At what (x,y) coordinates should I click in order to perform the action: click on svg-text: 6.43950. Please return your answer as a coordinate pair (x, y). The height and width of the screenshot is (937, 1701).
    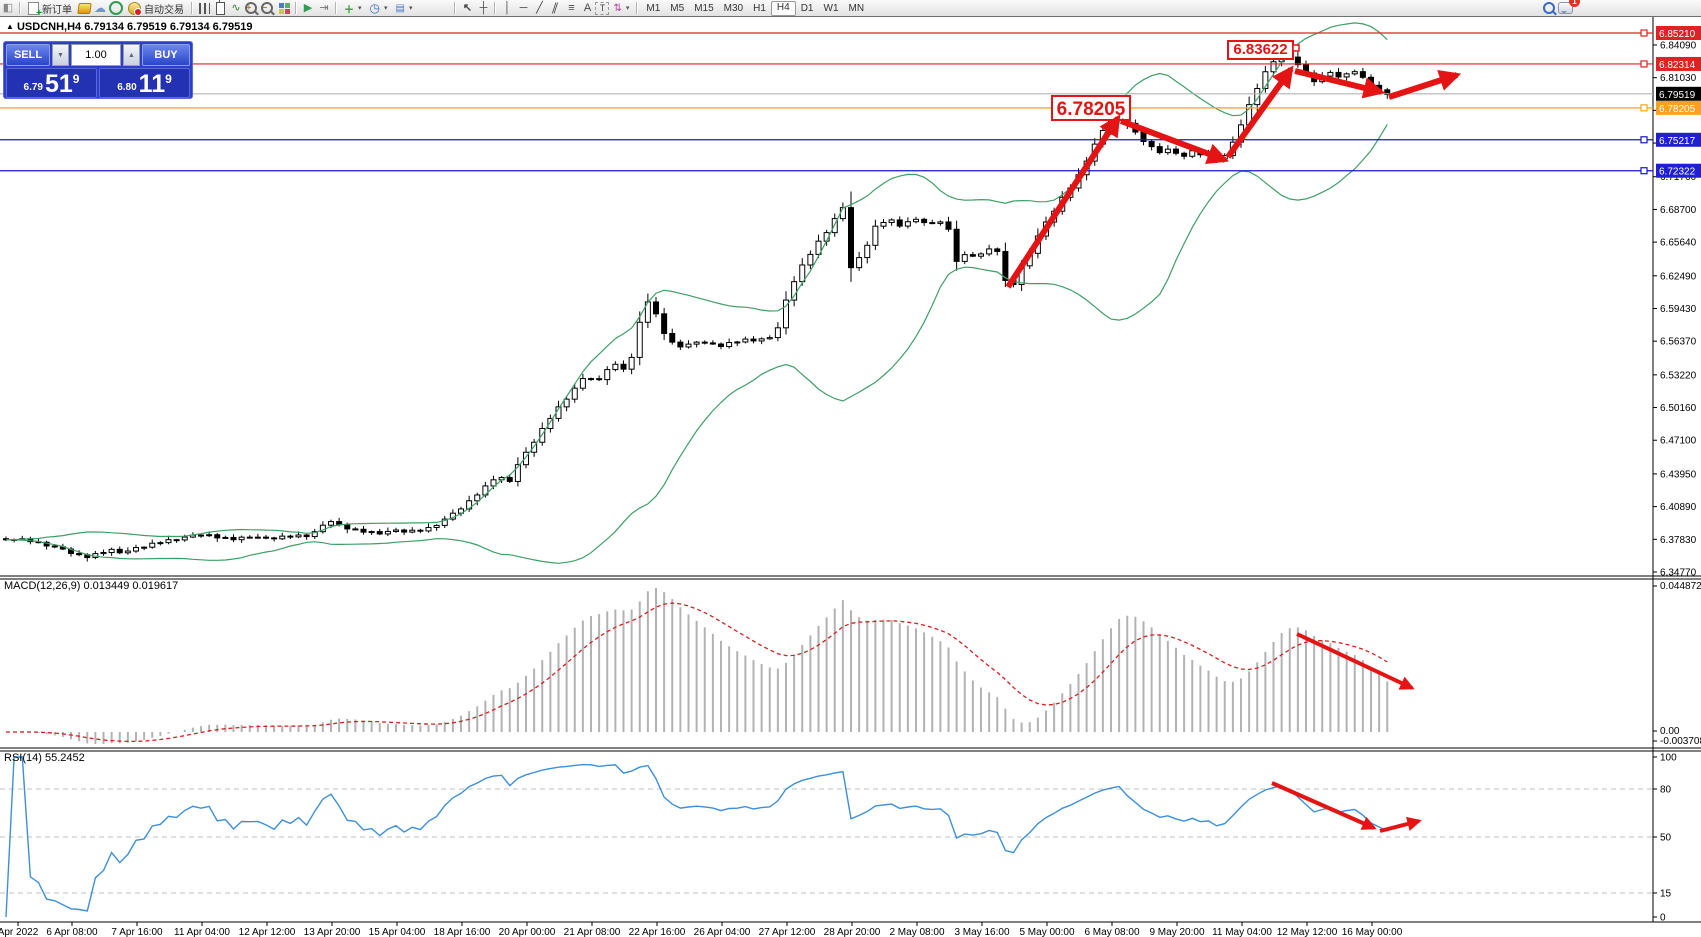
    Looking at the image, I should click on (1678, 474).